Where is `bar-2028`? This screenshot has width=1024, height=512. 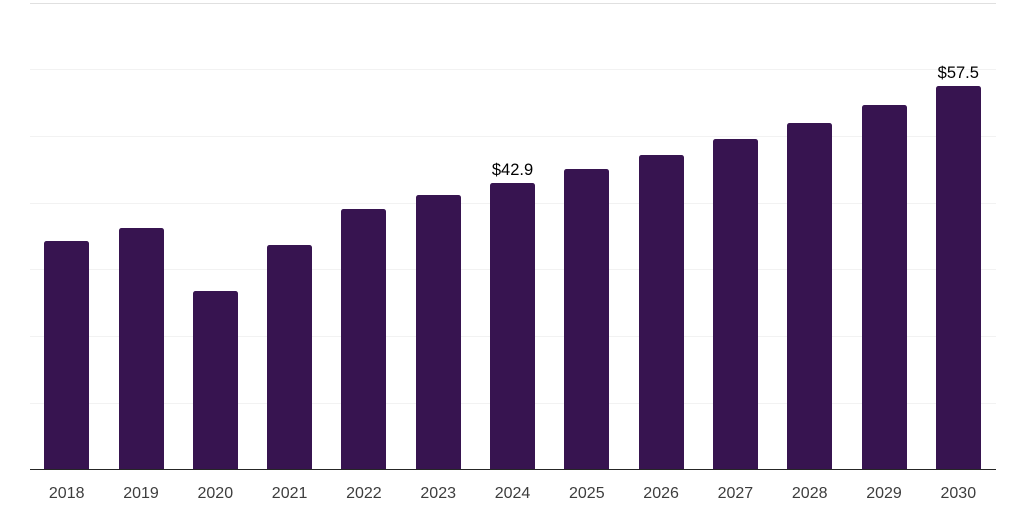
bar-2028 is located at coordinates (810, 296).